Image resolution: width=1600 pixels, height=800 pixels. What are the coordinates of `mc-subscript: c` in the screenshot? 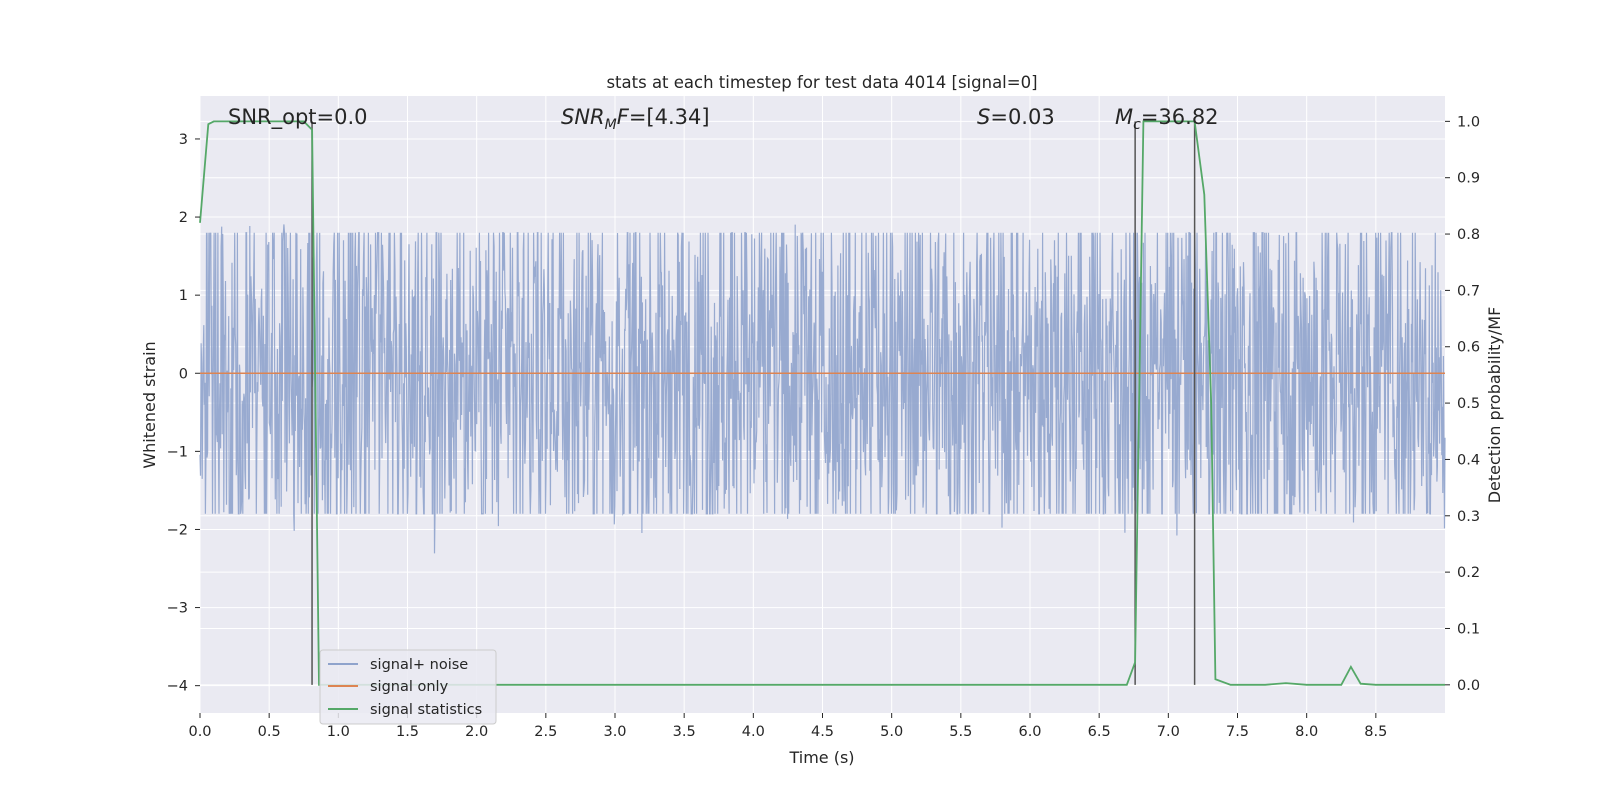 It's located at (1137, 125).